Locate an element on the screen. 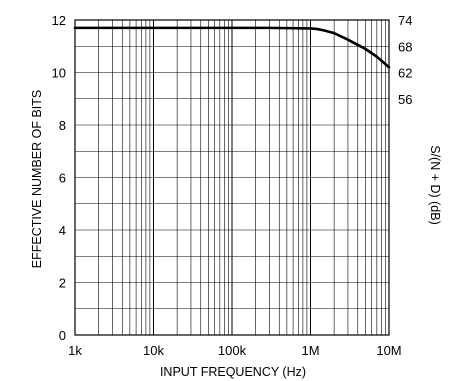  y-tick-labels: 0 2 4 6 8 10 12 is located at coordinates (59, 178).